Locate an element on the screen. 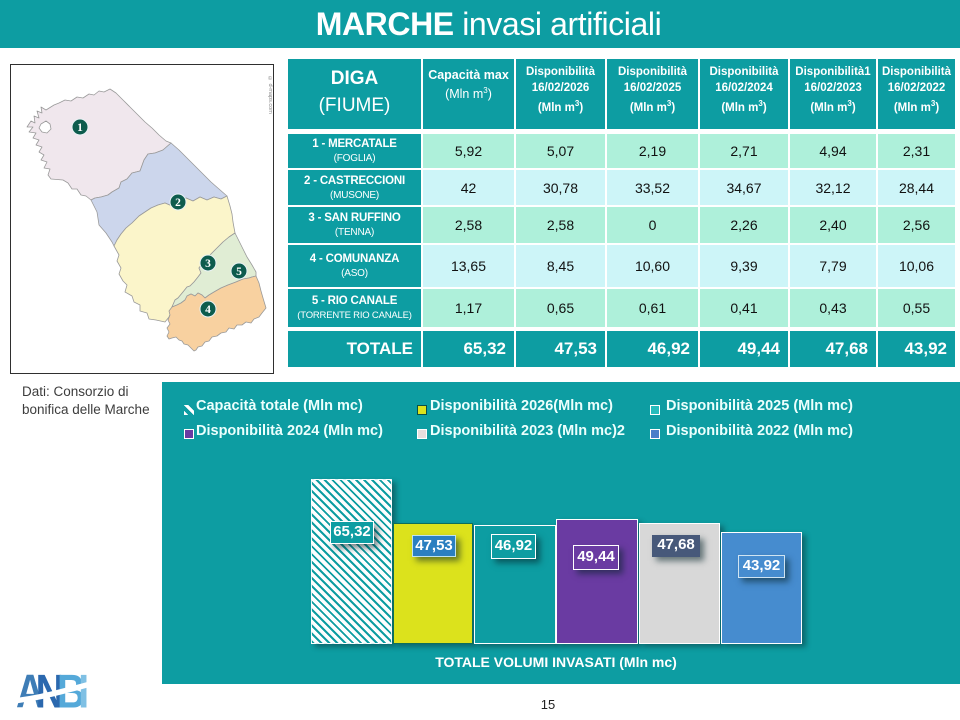  svg-text: 4 is located at coordinates (208, 310).